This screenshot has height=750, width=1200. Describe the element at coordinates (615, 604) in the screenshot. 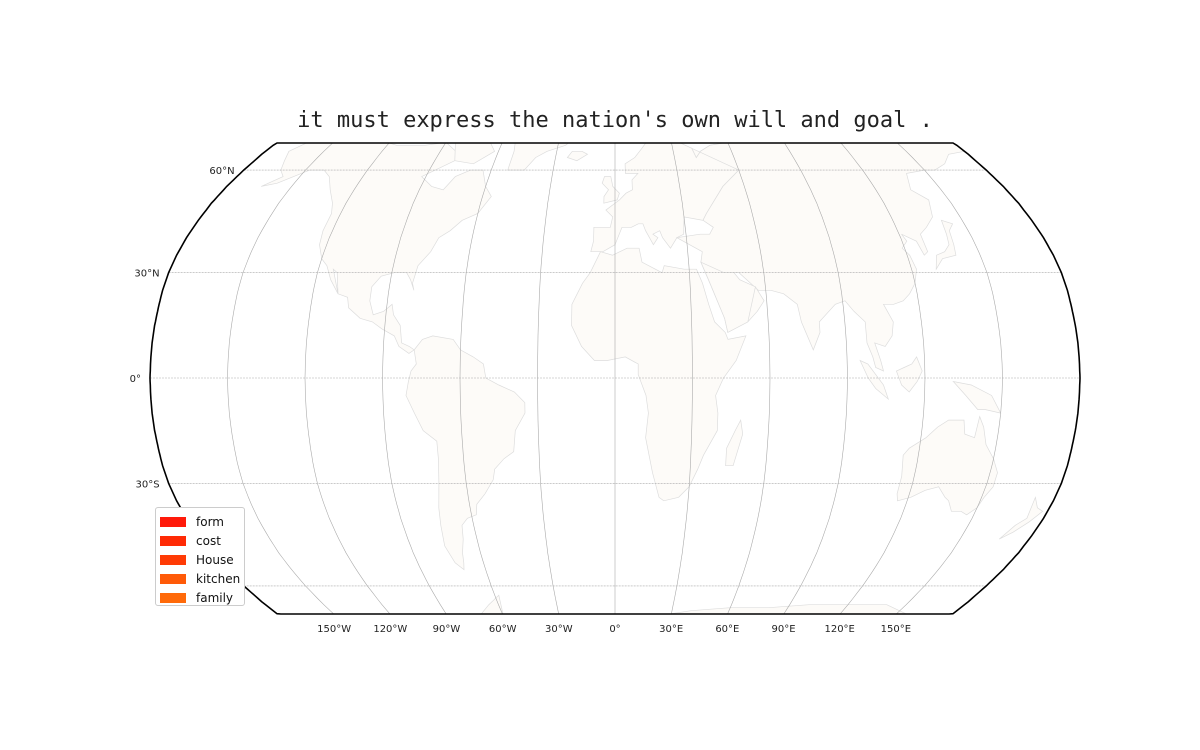

I see `land-antarctica` at that location.